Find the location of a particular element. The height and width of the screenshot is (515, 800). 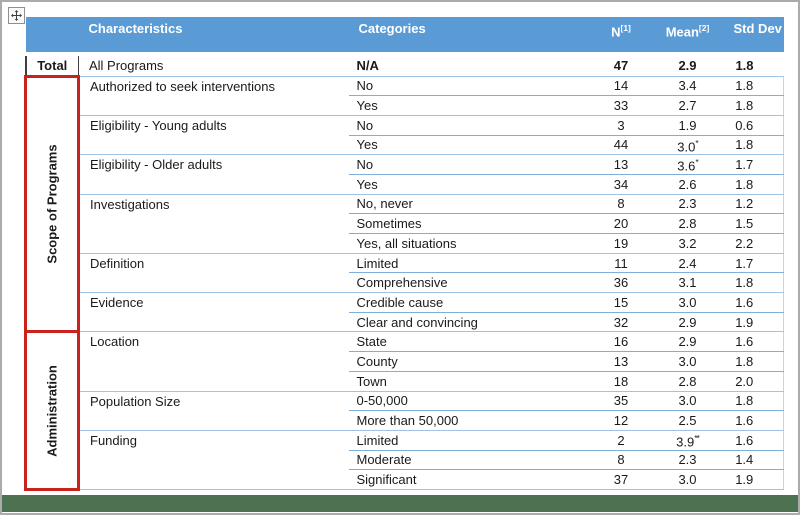

table-row: More than 50,000 12 2.5 1.6 is located at coordinates (405, 420).